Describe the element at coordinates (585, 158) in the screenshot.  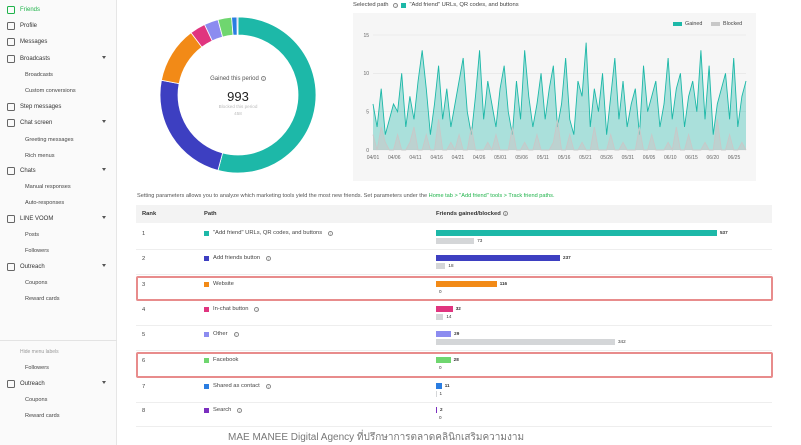
I see `x-tick-label: 05/21` at that location.